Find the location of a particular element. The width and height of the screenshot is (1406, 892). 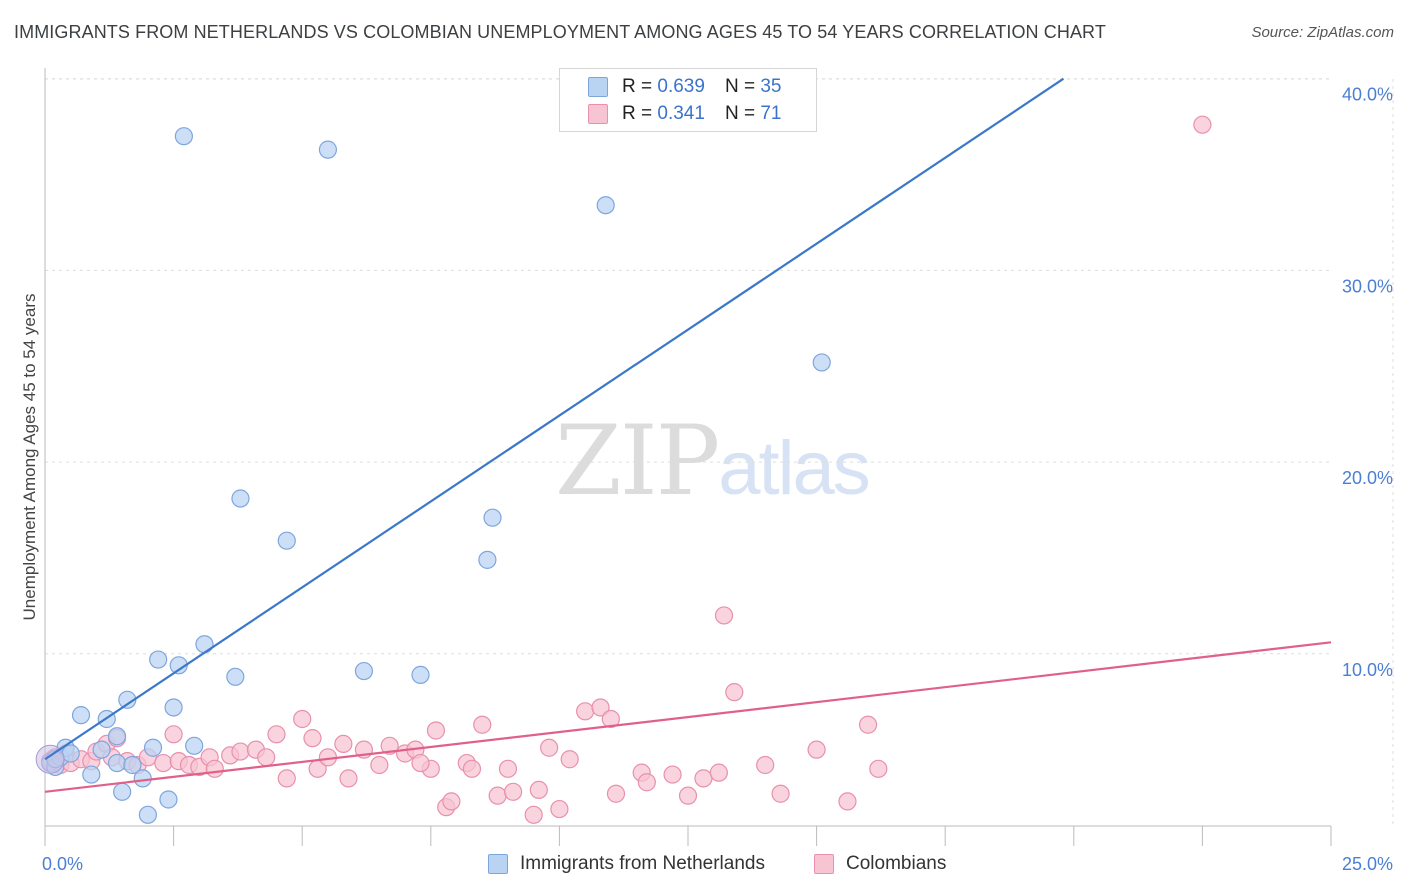

x-tick-label-min: 0.0% is located at coordinates (62, 864).